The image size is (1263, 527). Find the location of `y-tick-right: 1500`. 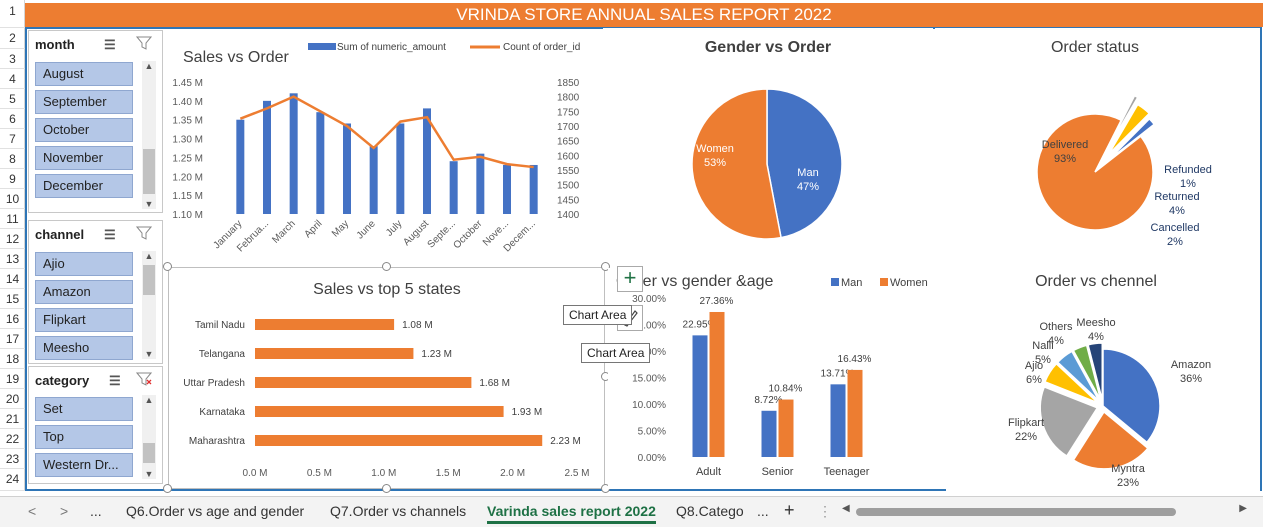

y-tick-right: 1500 is located at coordinates (568, 186).